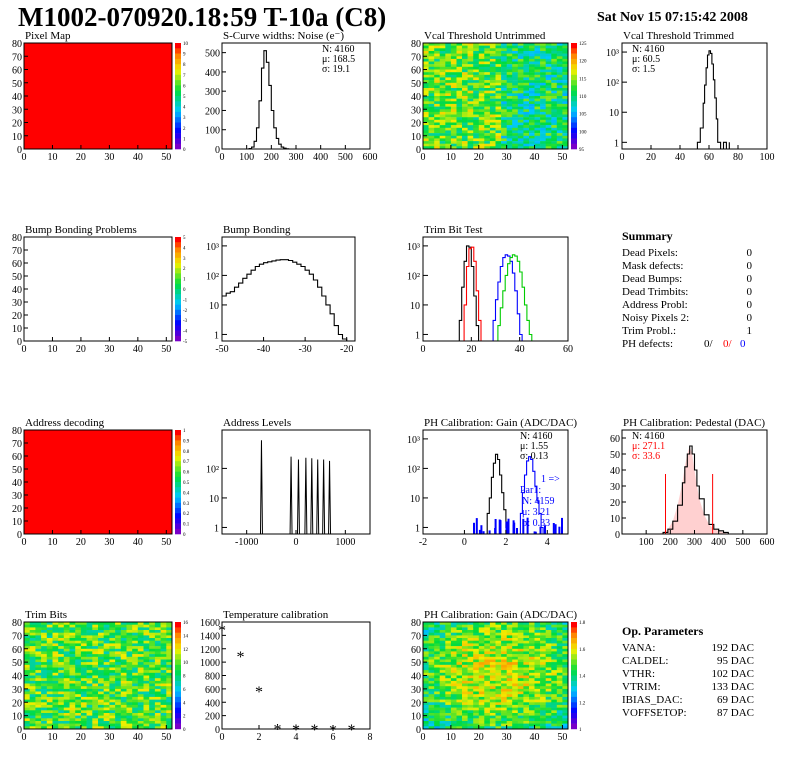  I want to click on x-tick-label: 300, so click(694, 542).